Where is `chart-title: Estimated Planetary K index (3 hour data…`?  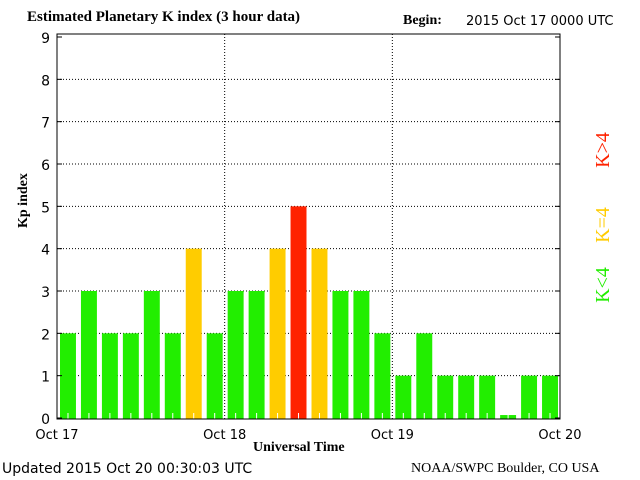 chart-title: Estimated Planetary K index (3 hour data… is located at coordinates (164, 17).